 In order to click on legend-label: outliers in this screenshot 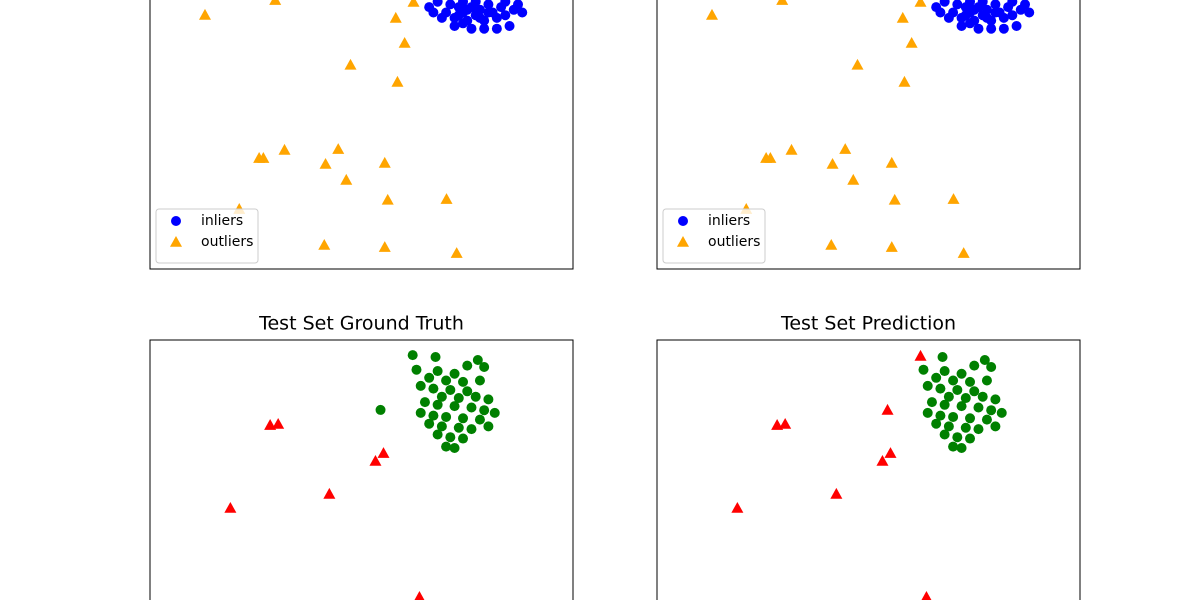, I will do `click(227, 242)`.